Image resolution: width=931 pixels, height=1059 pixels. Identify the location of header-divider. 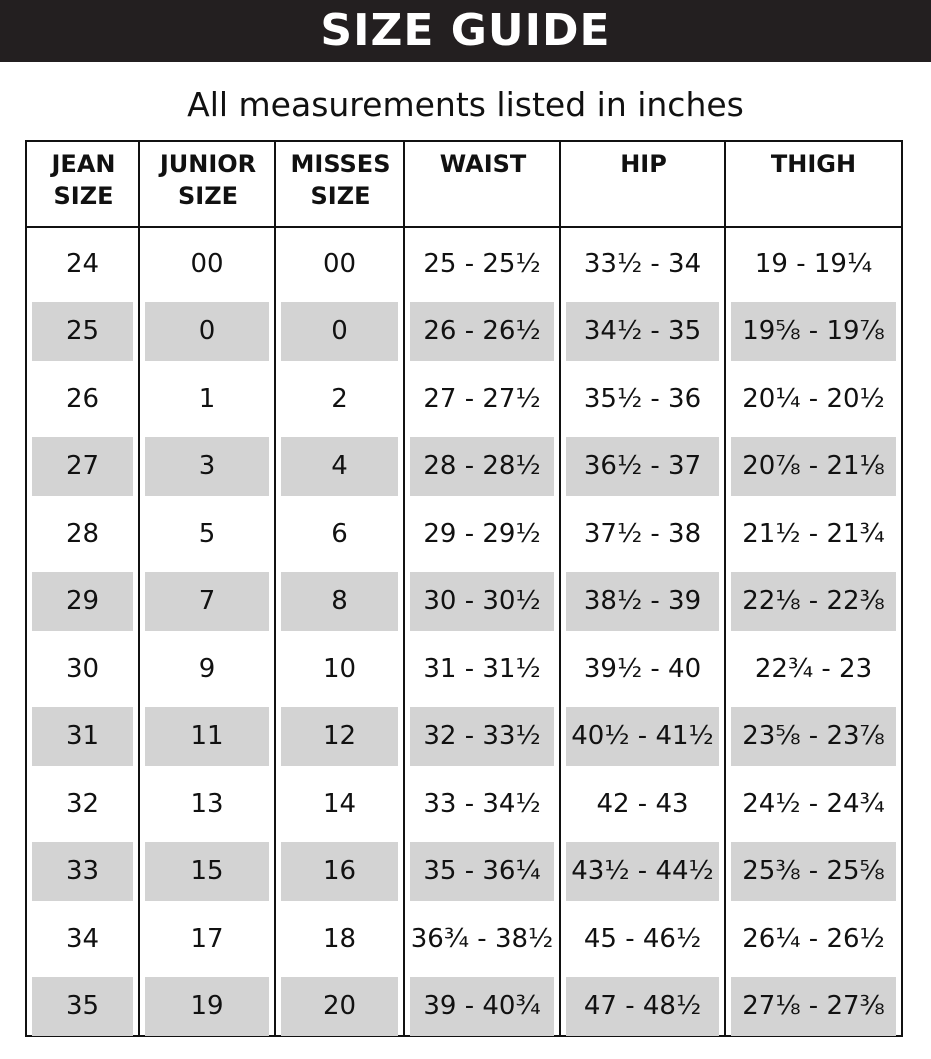
(464, 227).